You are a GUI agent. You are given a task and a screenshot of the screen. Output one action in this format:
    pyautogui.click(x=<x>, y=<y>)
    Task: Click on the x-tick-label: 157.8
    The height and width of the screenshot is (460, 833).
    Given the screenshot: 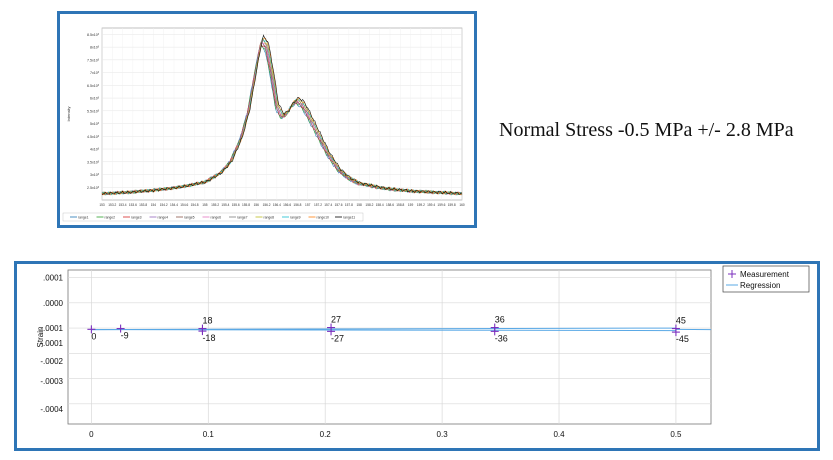 What is the action you would take?
    pyautogui.click(x=349, y=205)
    